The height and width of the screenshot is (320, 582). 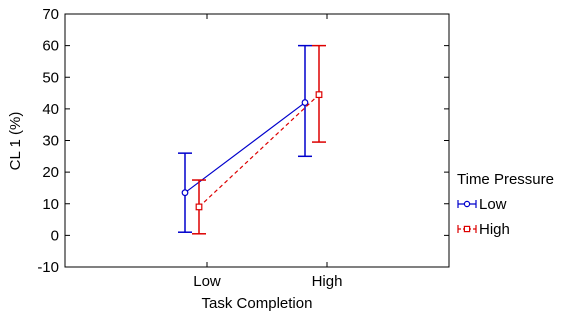 I want to click on series-low, so click(x=245, y=138).